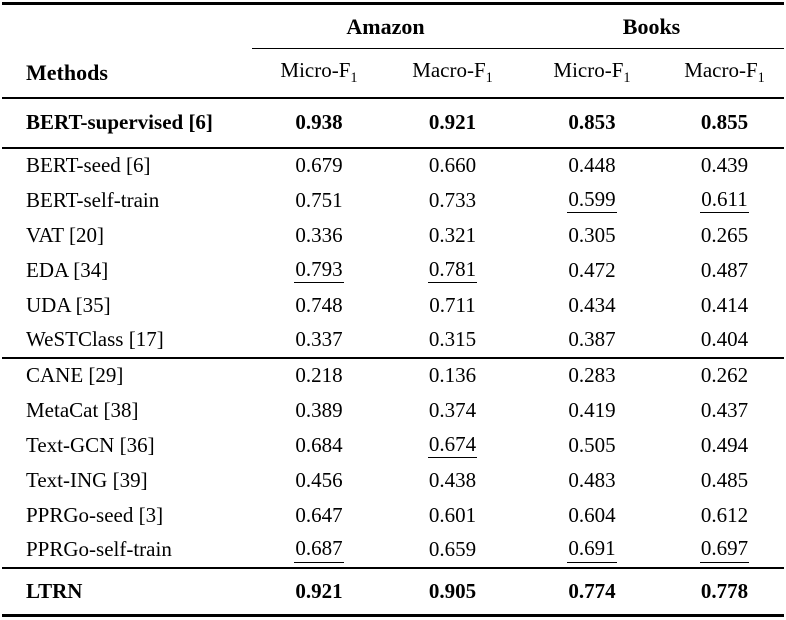 The height and width of the screenshot is (620, 786). Describe the element at coordinates (127, 123) in the screenshot. I see `method-cell: BERT-supervised [6]` at that location.